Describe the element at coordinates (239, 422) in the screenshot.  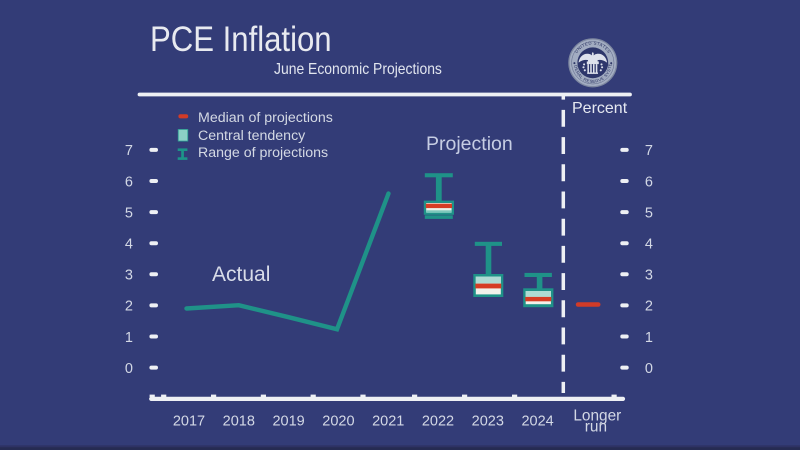
I see `svg-text: 2018` at that location.